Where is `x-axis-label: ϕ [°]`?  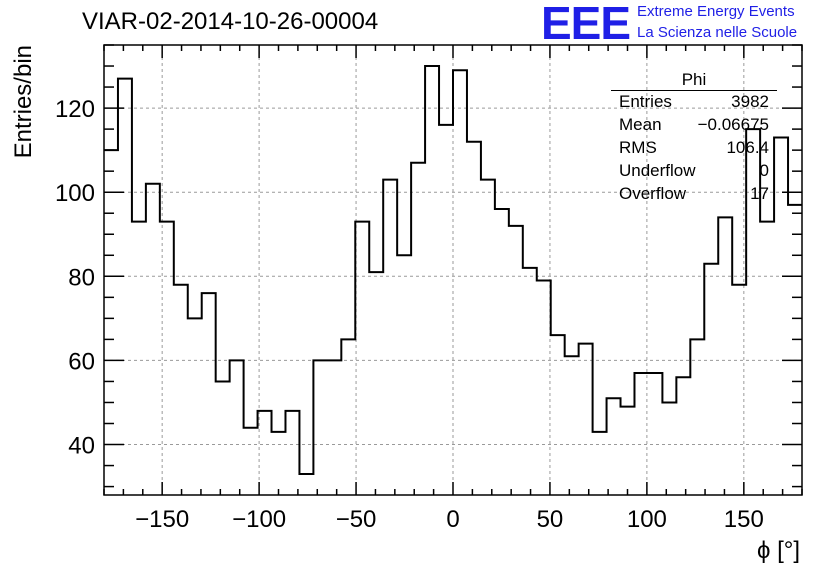 x-axis-label: ϕ [°] is located at coordinates (778, 550).